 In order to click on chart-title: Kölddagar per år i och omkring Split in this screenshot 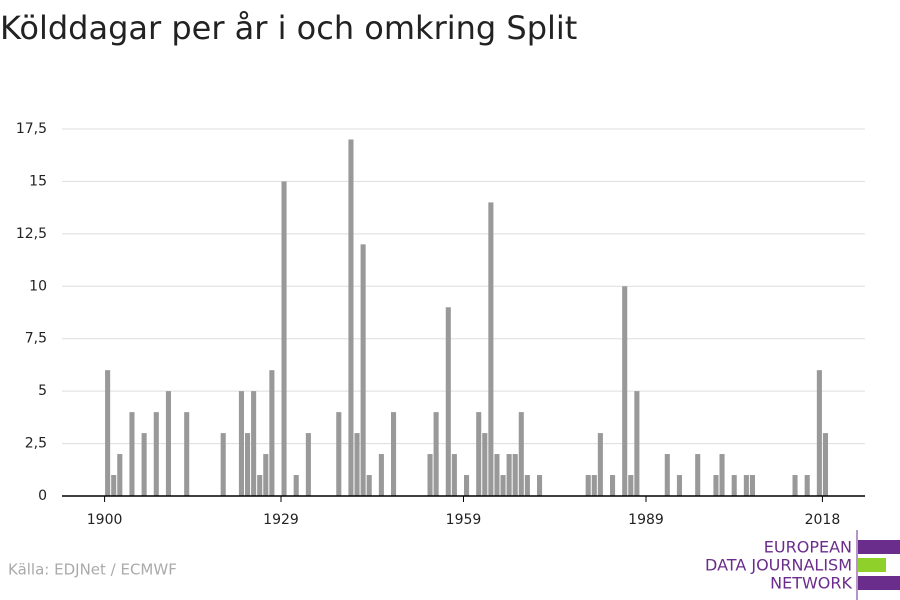, I will do `click(288, 28)`.